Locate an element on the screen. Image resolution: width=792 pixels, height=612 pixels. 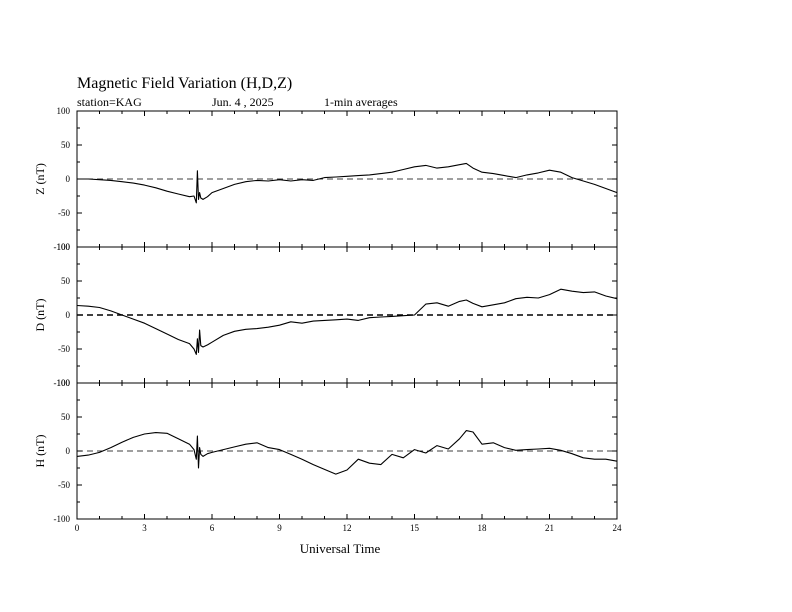
x-tick-label: 9 is located at coordinates (279, 528).